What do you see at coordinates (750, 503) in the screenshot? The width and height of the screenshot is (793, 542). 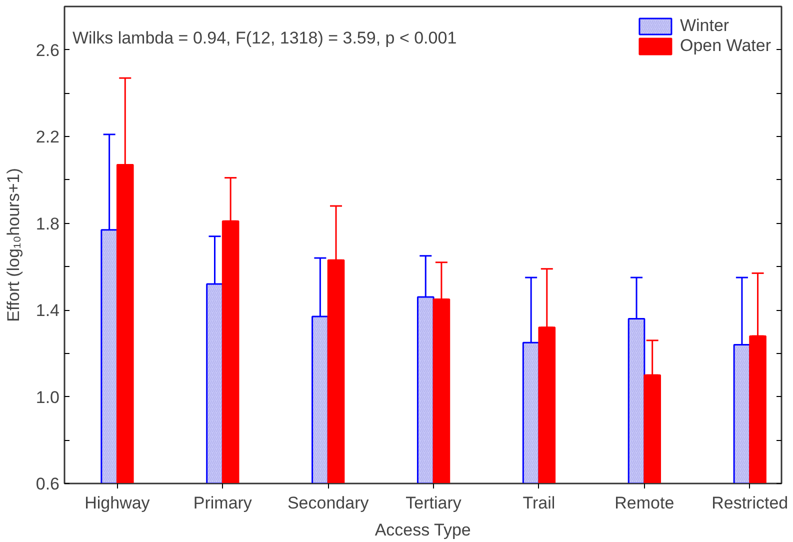 I see `x-tick-label: Restricted` at bounding box center [750, 503].